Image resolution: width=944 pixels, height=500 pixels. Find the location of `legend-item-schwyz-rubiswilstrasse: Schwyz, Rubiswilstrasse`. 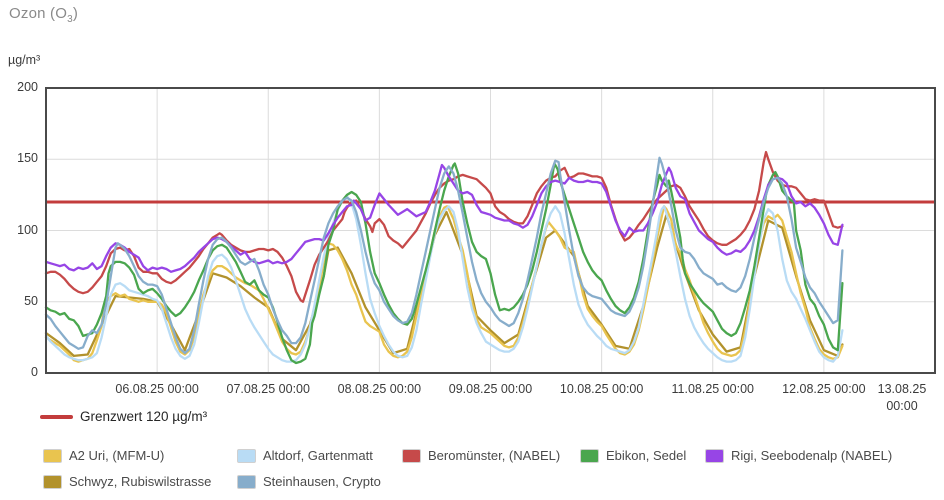

legend-item-schwyz-rubiswilstrasse: Schwyz, Rubiswilstrasse is located at coordinates (140, 481).